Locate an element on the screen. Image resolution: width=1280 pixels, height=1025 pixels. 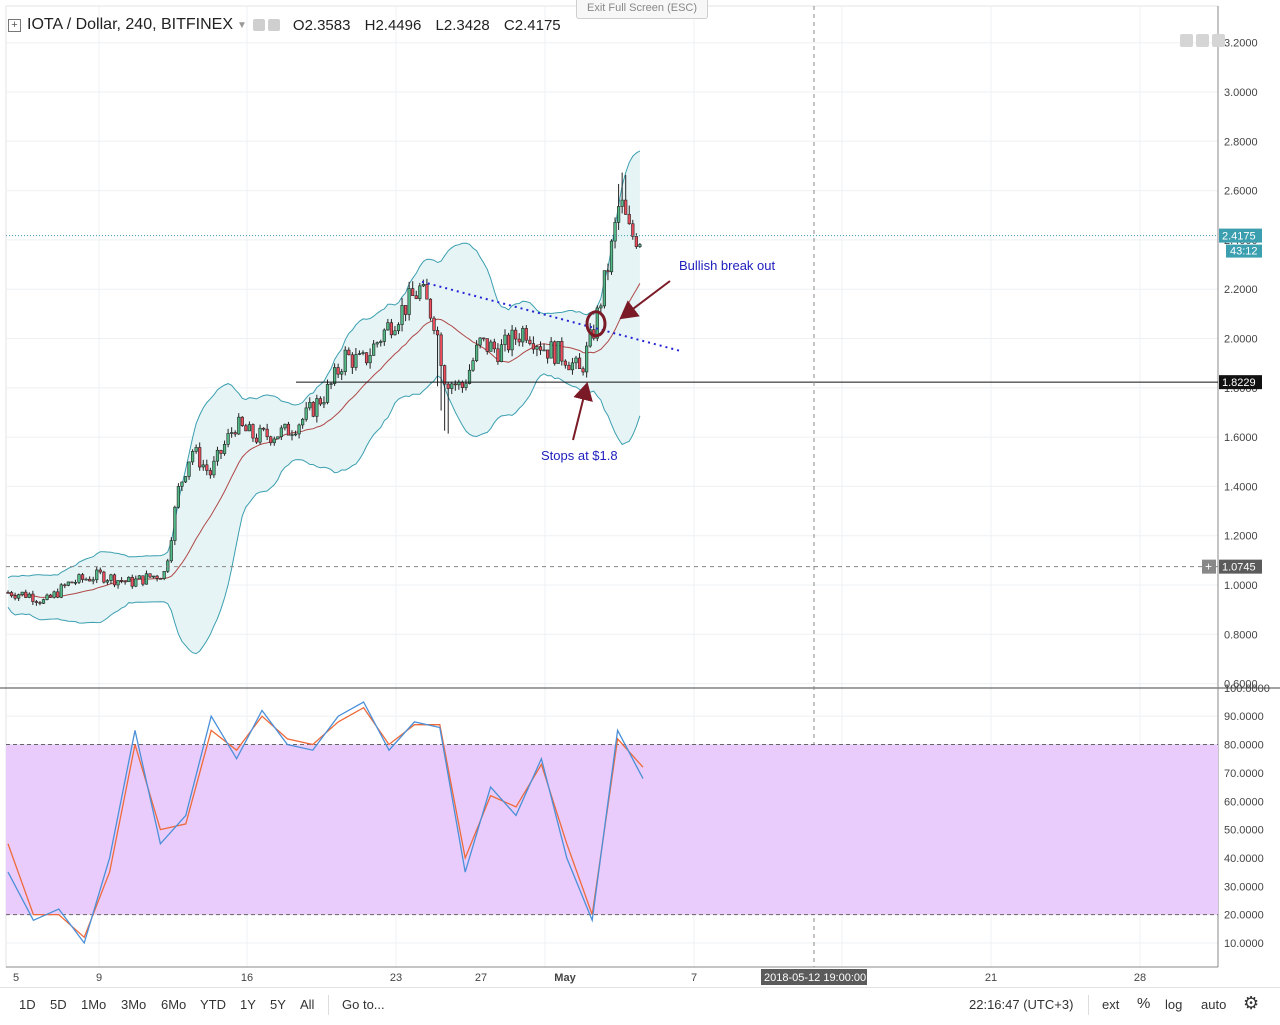
last-price-label: 2.4175 is located at coordinates (1239, 237).